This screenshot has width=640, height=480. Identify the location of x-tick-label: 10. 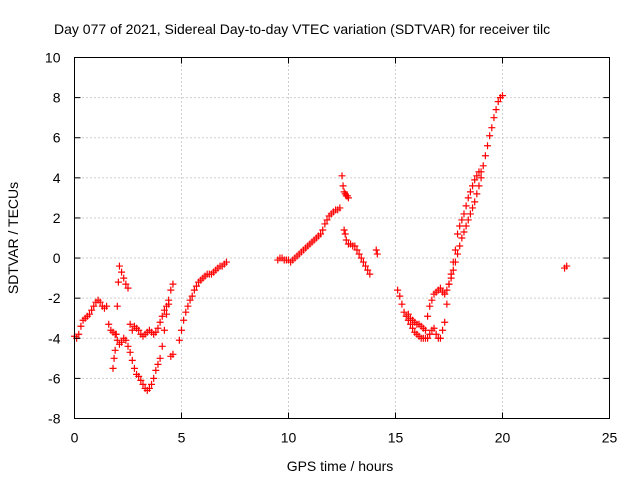
(289, 438).